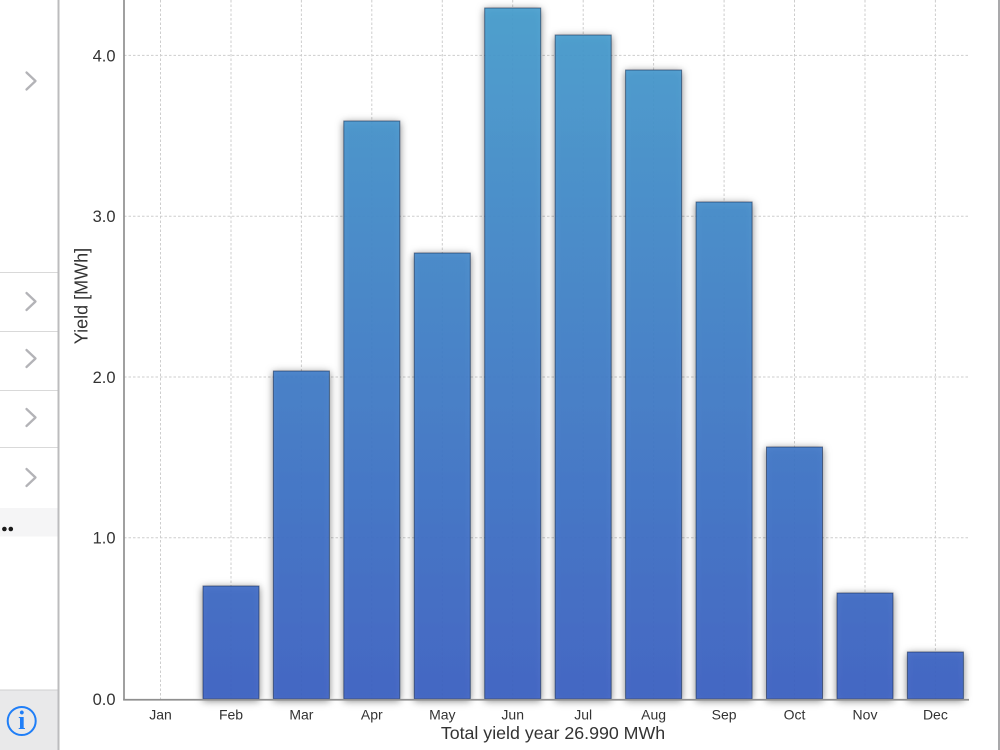 The width and height of the screenshot is (1000, 750). Describe the element at coordinates (583, 714) in the screenshot. I see `svg-text: Jul` at that location.